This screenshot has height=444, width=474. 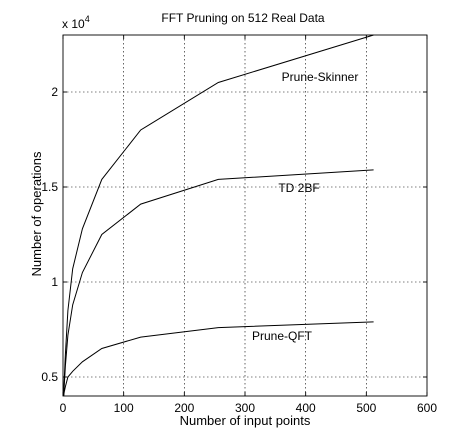 I want to click on chart-title: FFT Pruning on 512 Real Data, so click(x=243, y=18).